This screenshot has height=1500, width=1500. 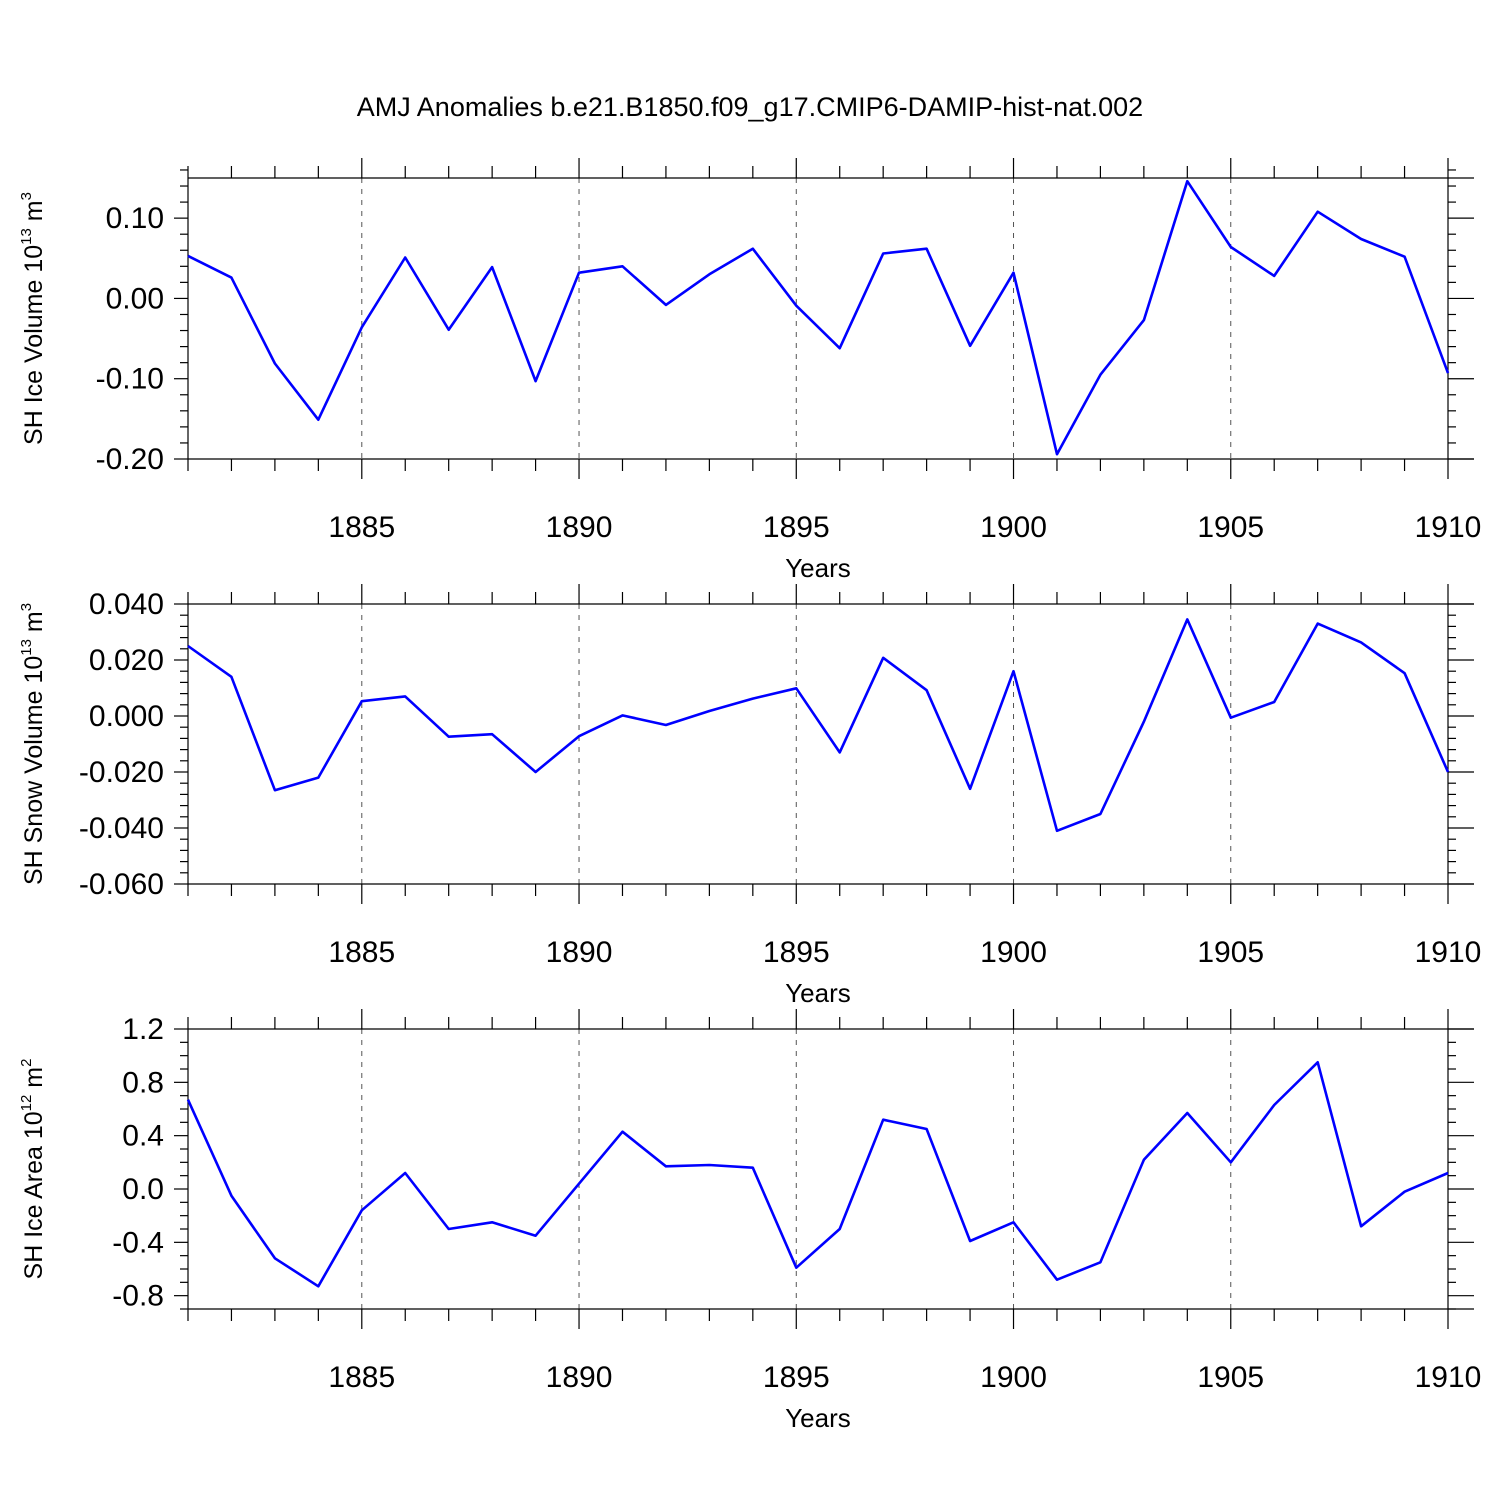 I want to click on y-axis-label-text: SH Ice Area 10, so click(x=34, y=1195).